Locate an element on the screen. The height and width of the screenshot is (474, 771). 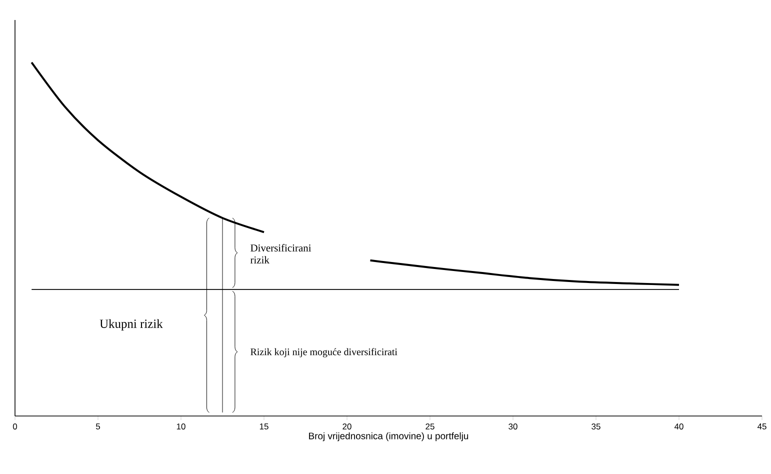
annotation: Ukupni rizik is located at coordinates (131, 325).